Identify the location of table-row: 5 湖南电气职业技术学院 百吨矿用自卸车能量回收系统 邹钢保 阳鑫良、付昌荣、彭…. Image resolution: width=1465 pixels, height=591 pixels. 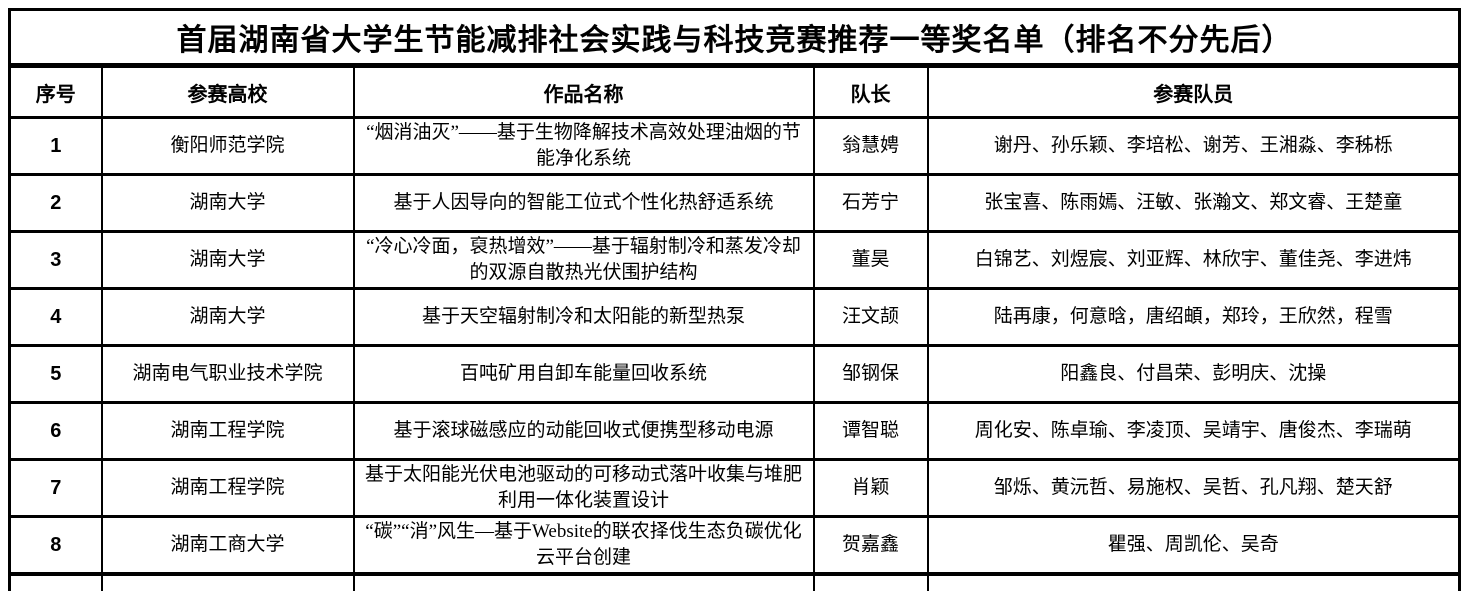
(734, 374).